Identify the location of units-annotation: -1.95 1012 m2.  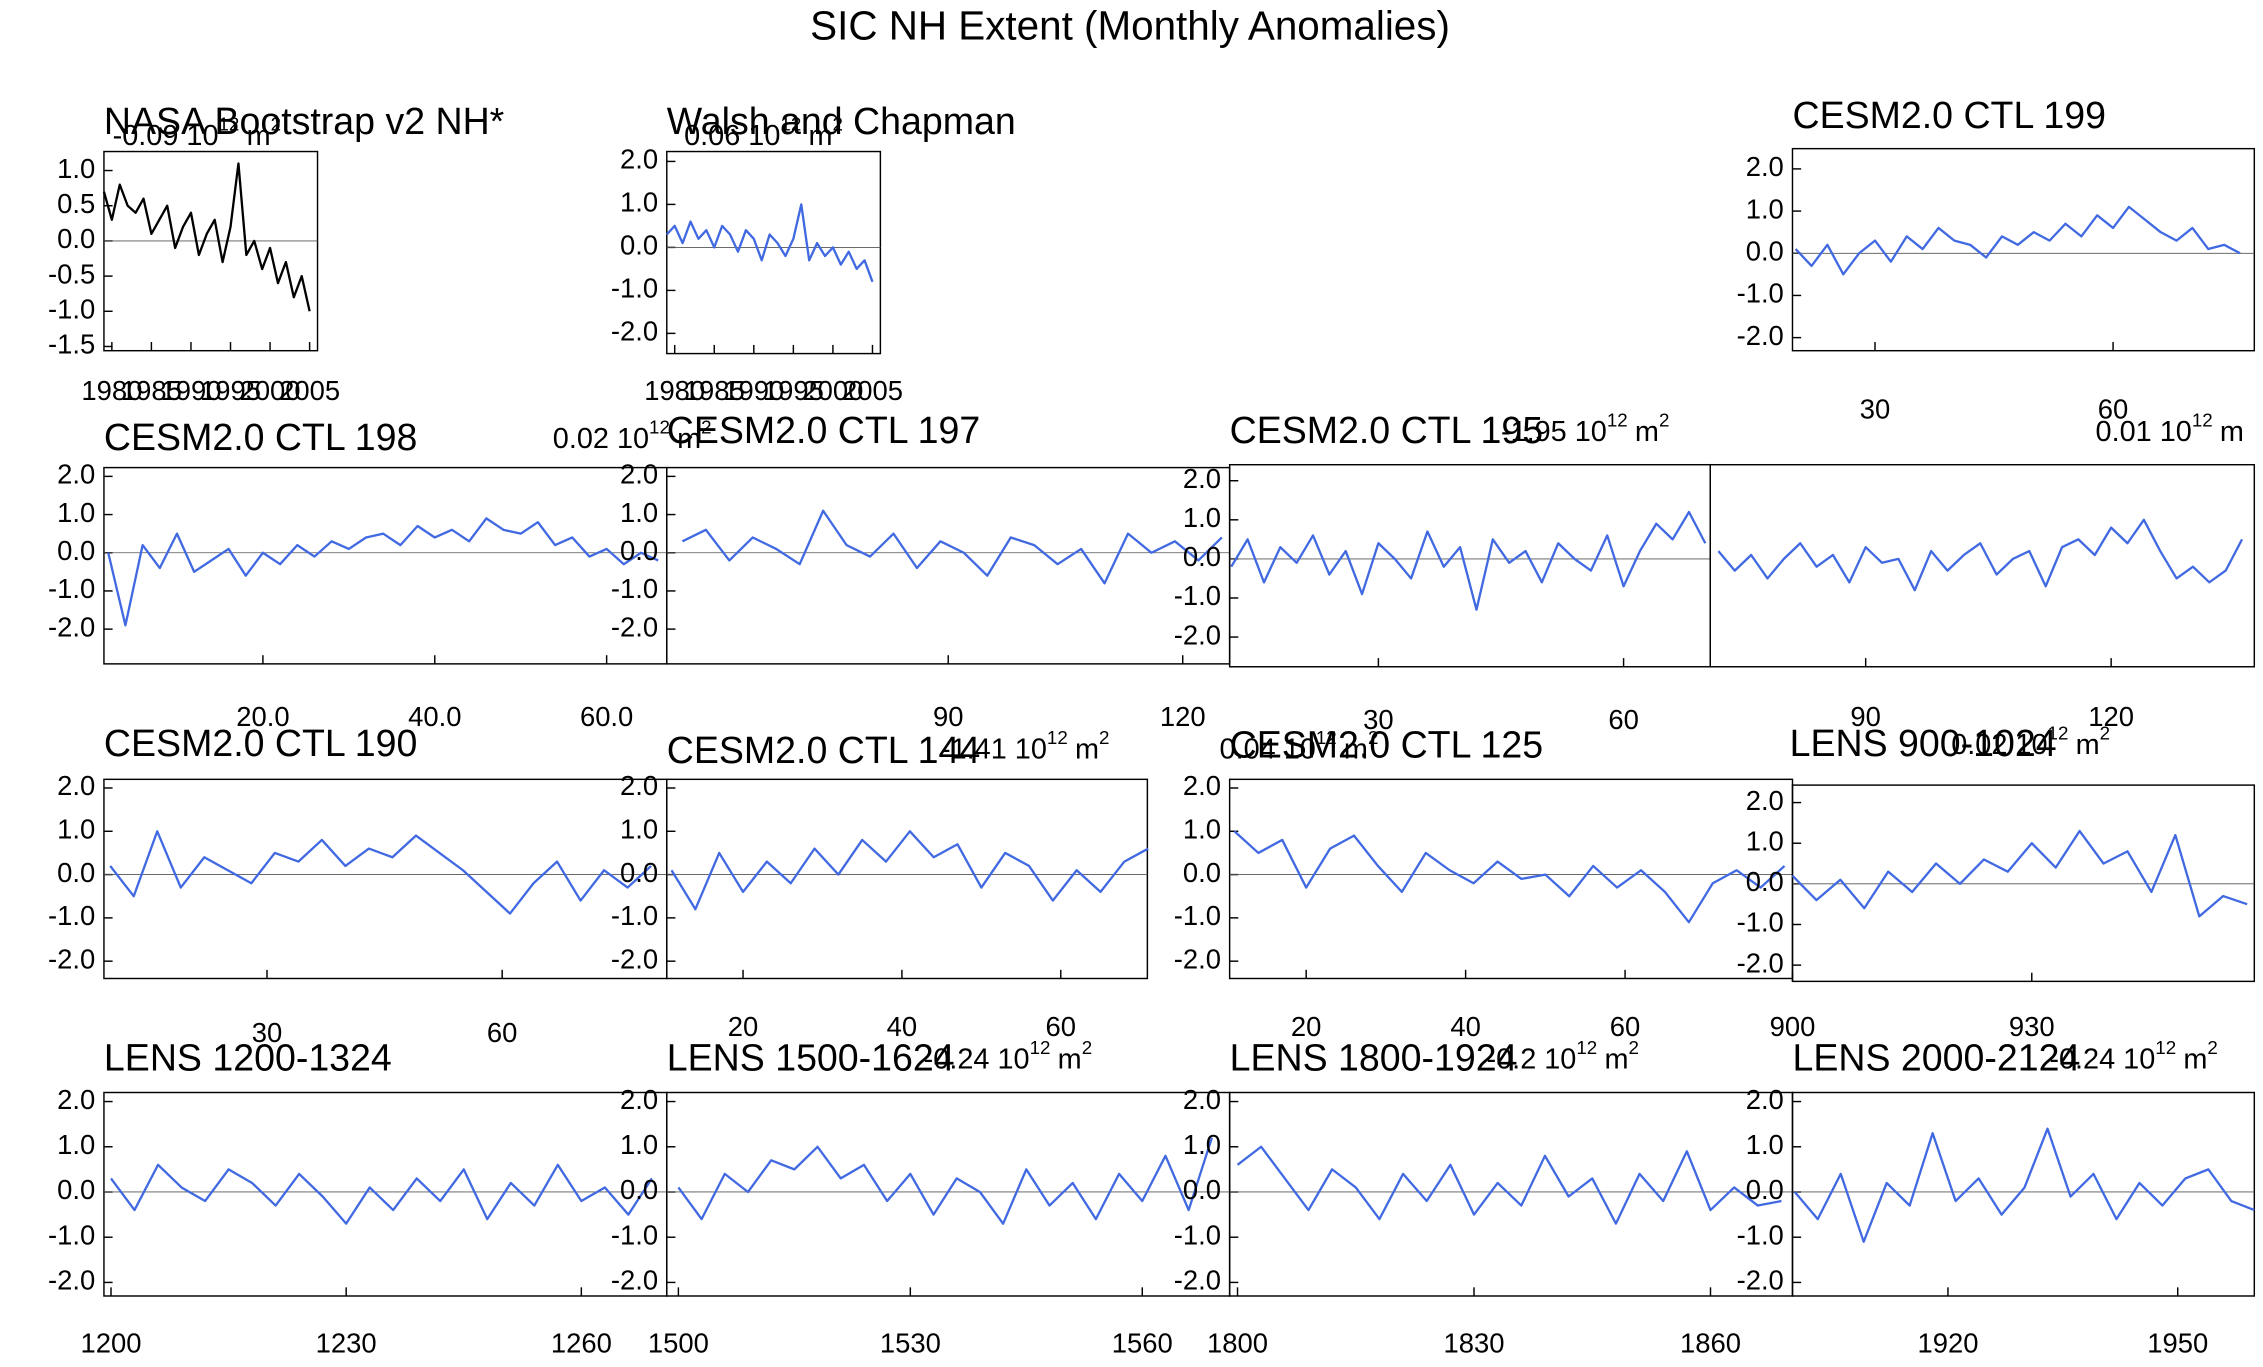
(1585, 428).